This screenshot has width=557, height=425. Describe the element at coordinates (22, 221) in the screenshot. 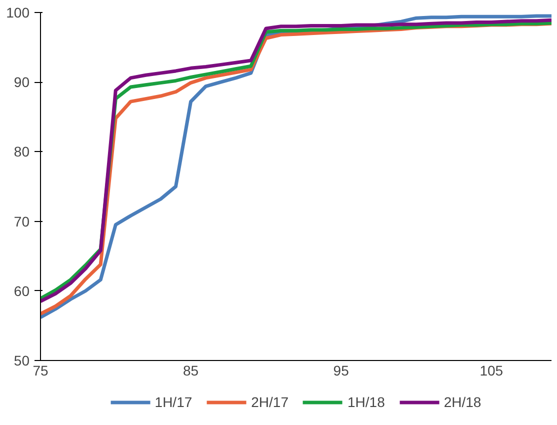

I see `y-tick-label: 70` at that location.